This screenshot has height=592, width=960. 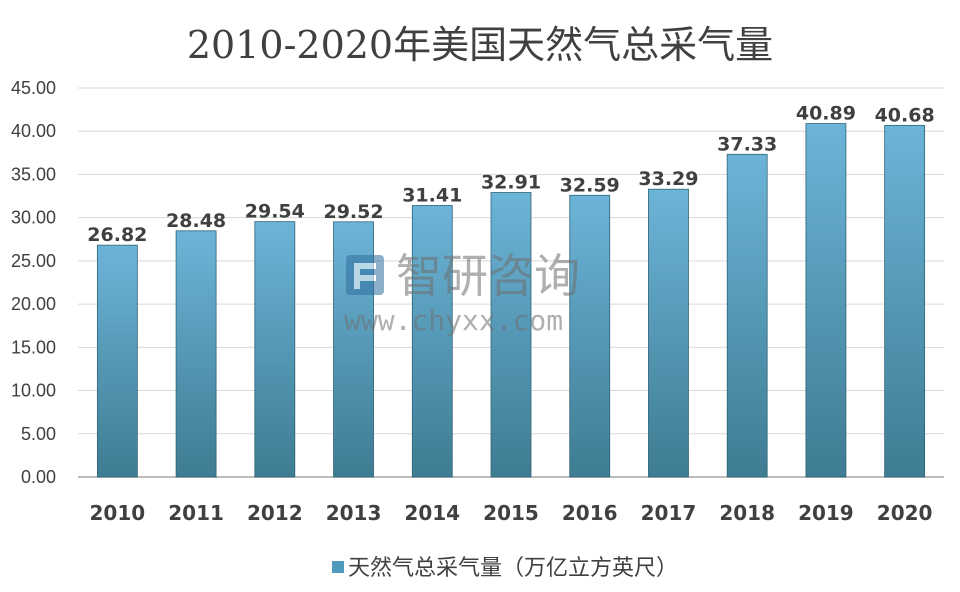 What do you see at coordinates (668, 179) in the screenshot?
I see `data-label-2017: 33.29` at bounding box center [668, 179].